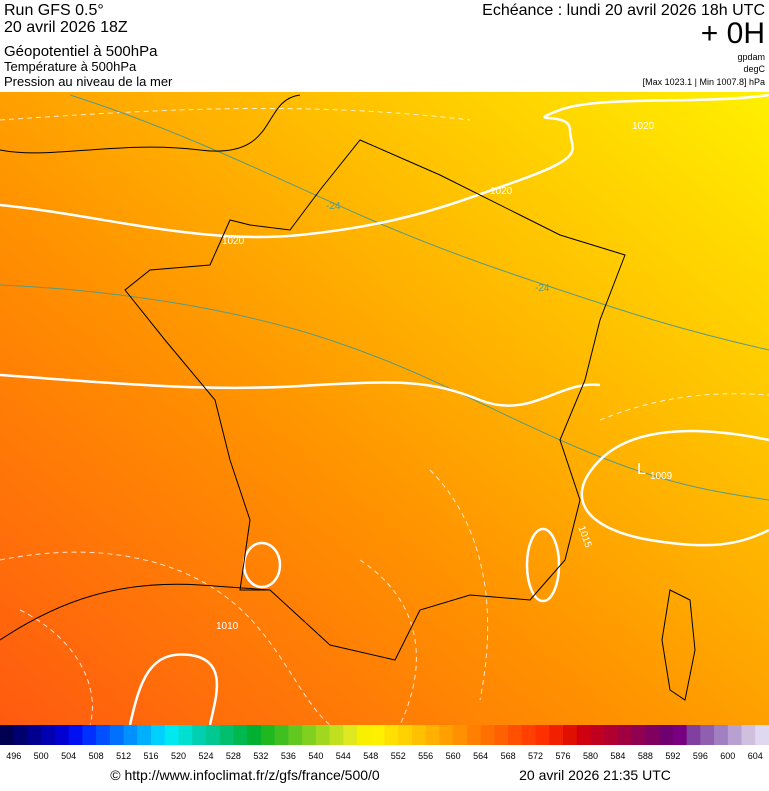  Describe the element at coordinates (205, 756) in the screenshot. I see `colorbar-label: 524` at that location.